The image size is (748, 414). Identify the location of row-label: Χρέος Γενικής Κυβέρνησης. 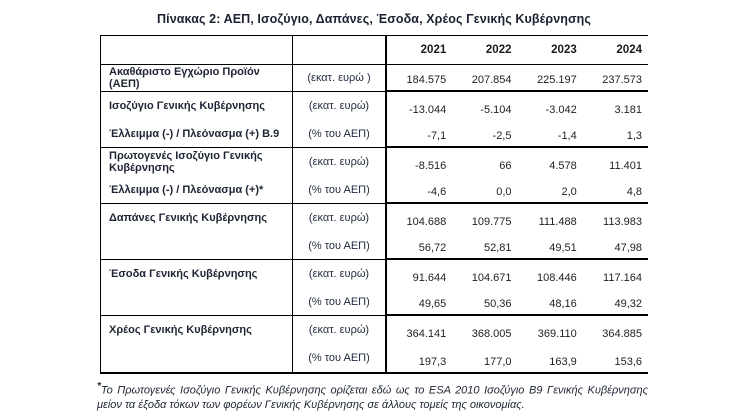
(180, 330).